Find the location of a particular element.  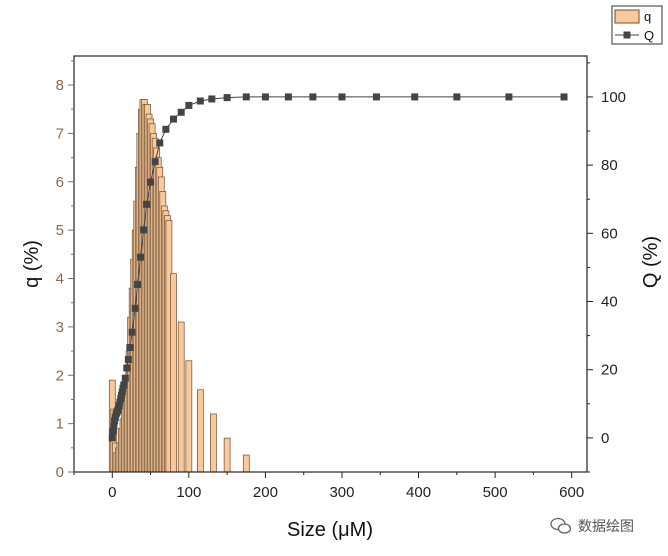

y-right-tick-label: 100 is located at coordinates (613, 97).